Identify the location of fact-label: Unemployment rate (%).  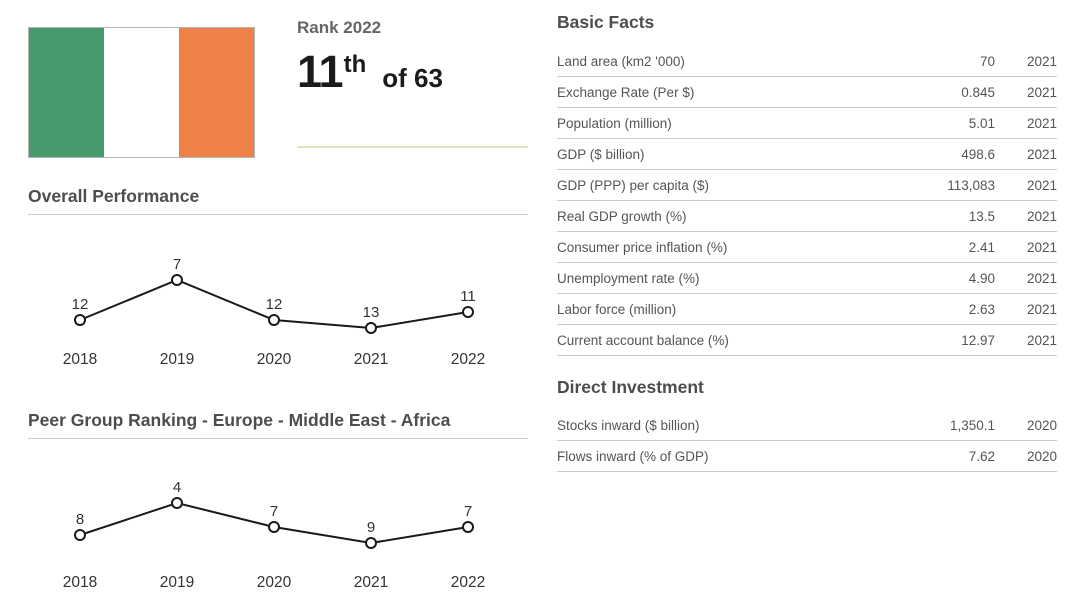
(628, 278).